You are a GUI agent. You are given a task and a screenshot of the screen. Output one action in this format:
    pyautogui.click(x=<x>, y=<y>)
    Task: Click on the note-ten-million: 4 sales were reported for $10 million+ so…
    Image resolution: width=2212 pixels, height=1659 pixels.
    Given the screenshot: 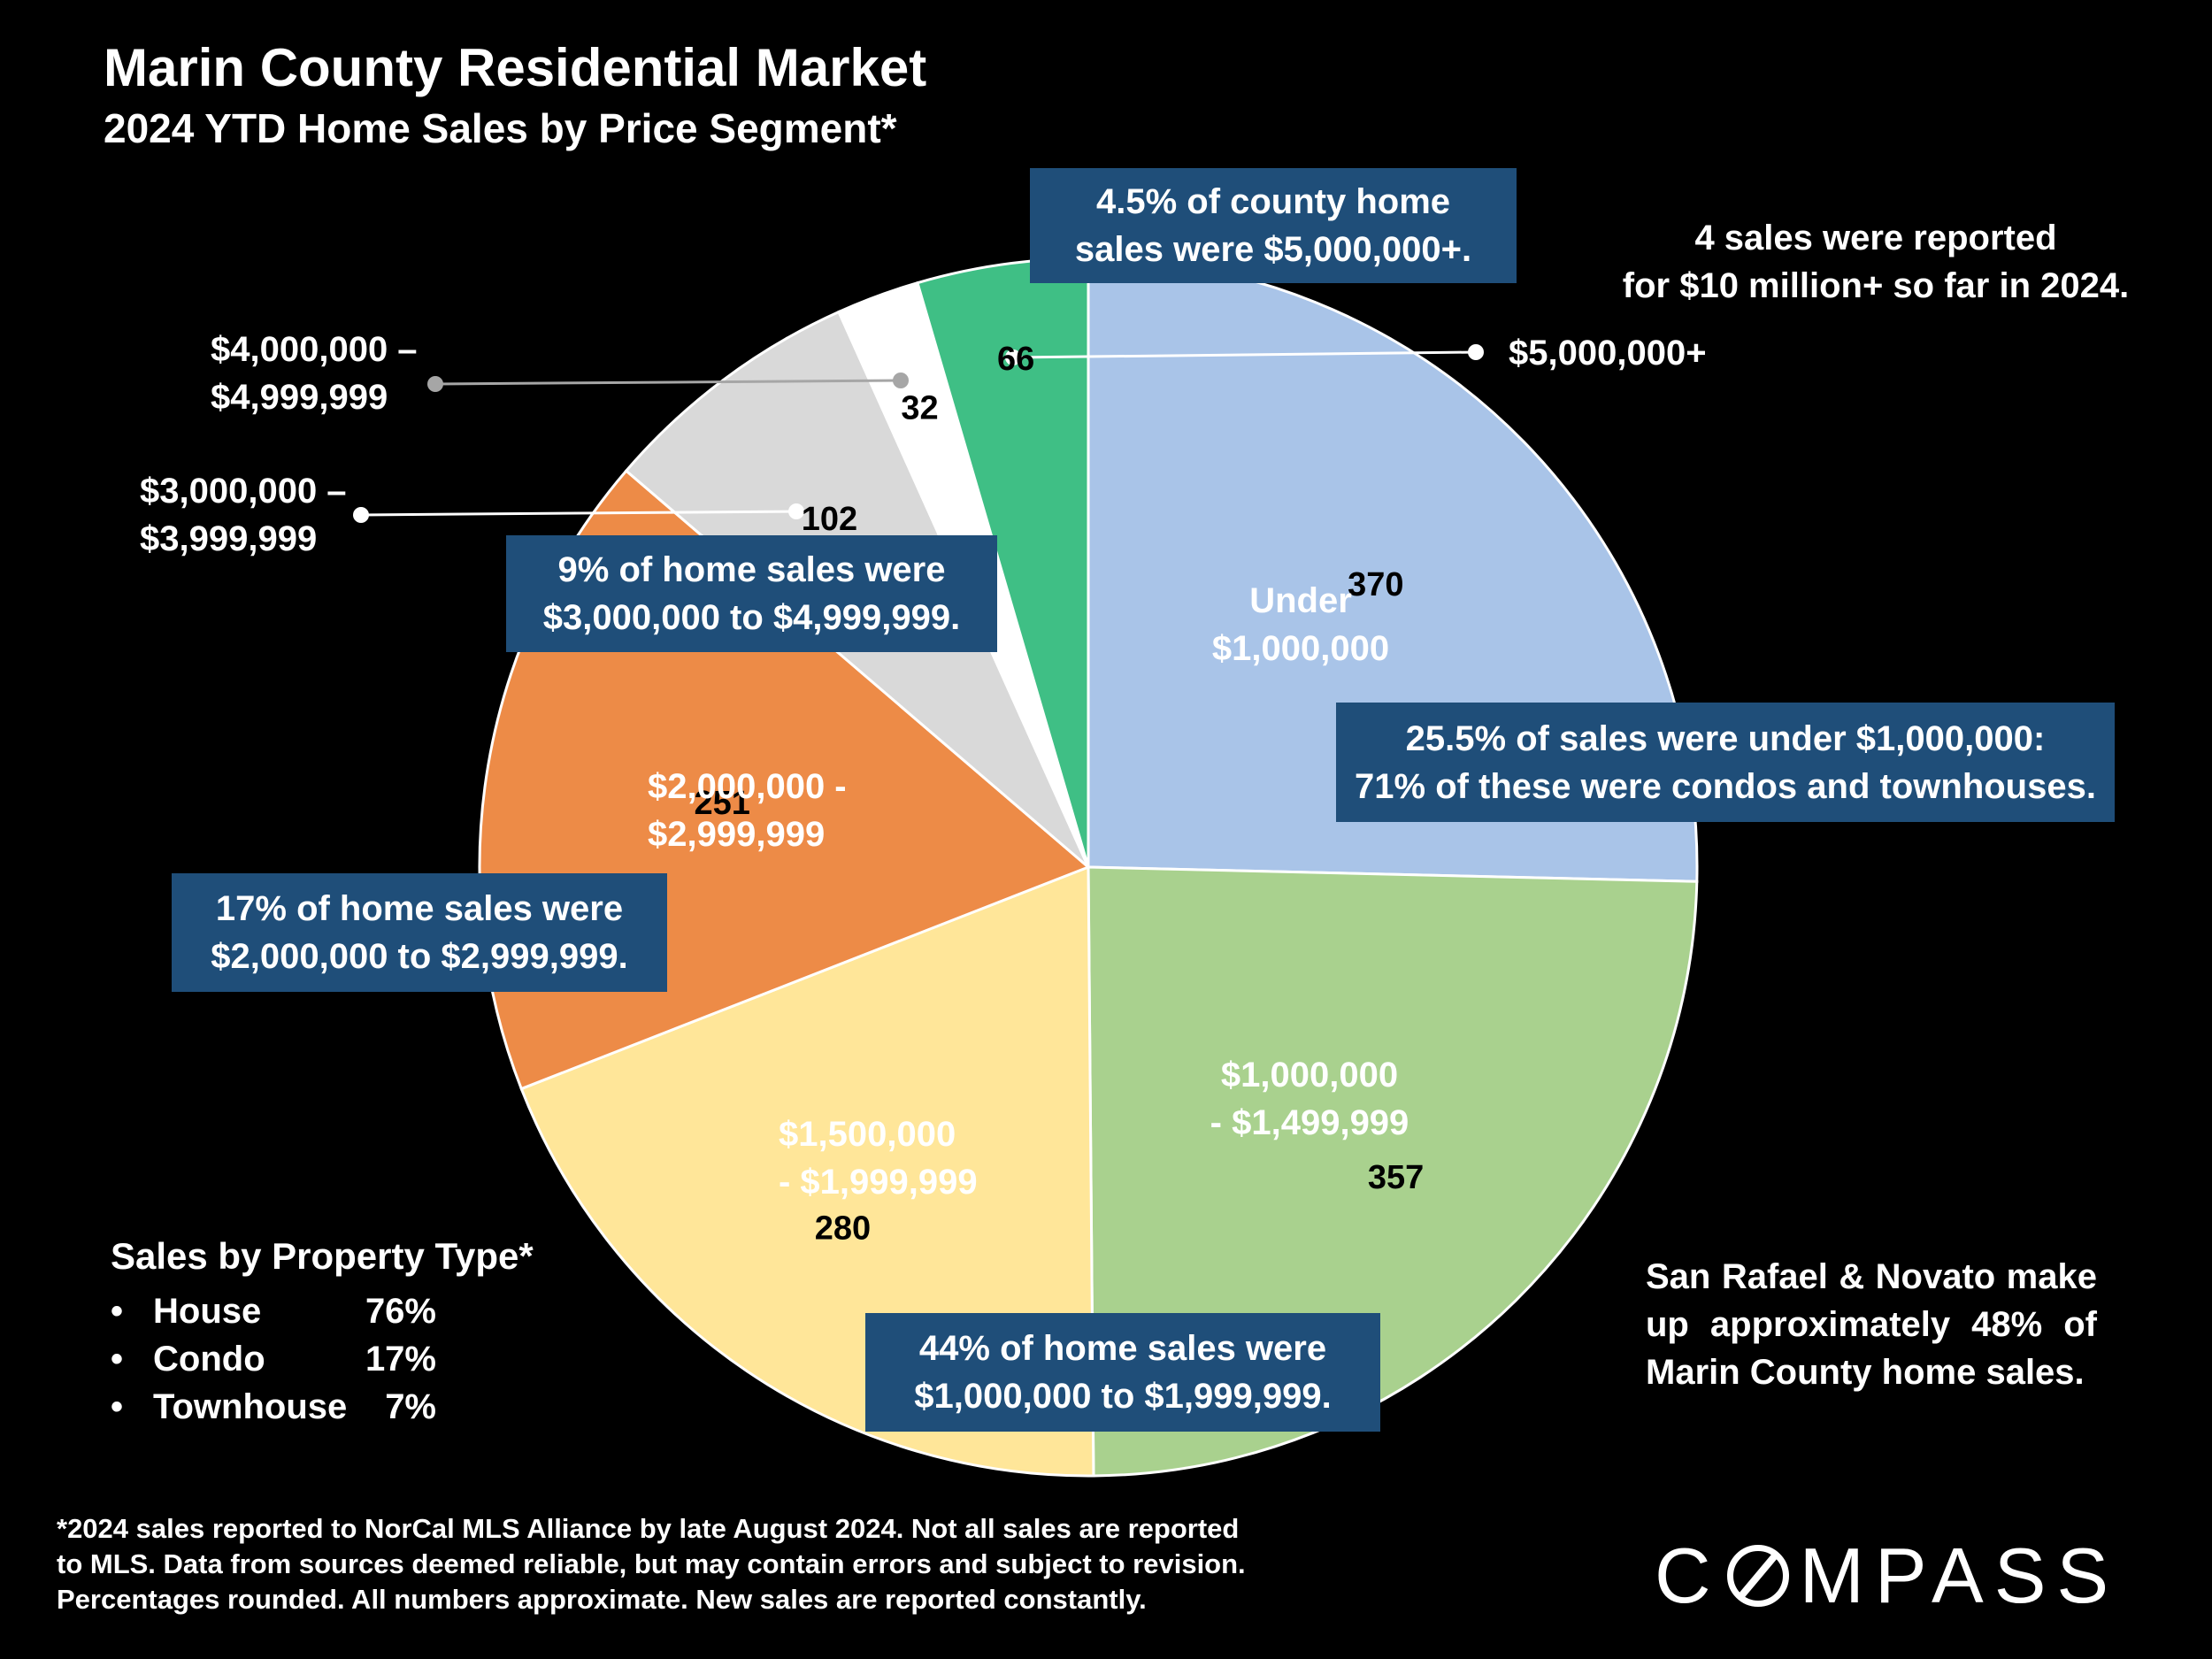 What is the action you would take?
    pyautogui.click(x=1876, y=262)
    